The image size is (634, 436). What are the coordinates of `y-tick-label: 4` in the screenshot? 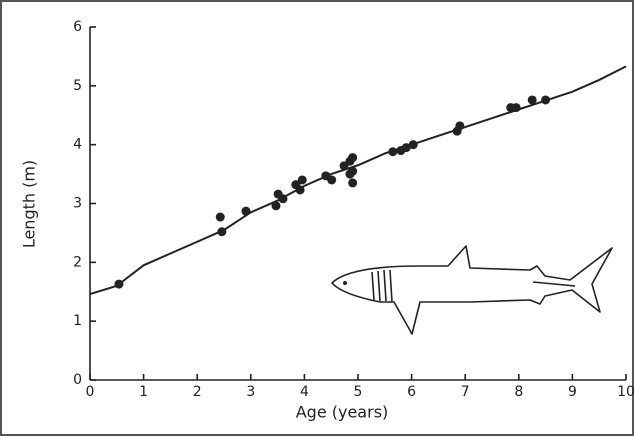 It's located at (77, 145).